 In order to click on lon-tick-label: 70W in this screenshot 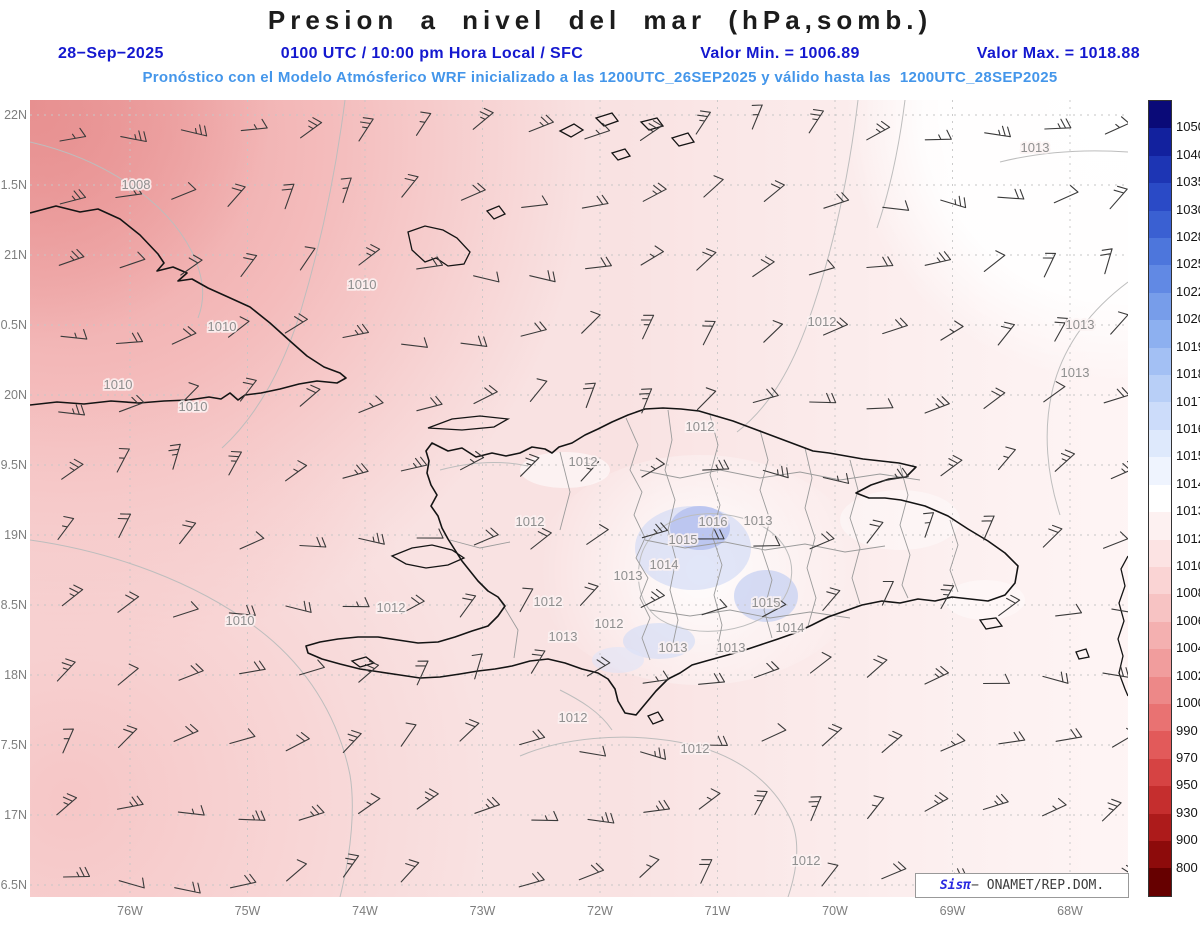, I will do `click(835, 911)`.